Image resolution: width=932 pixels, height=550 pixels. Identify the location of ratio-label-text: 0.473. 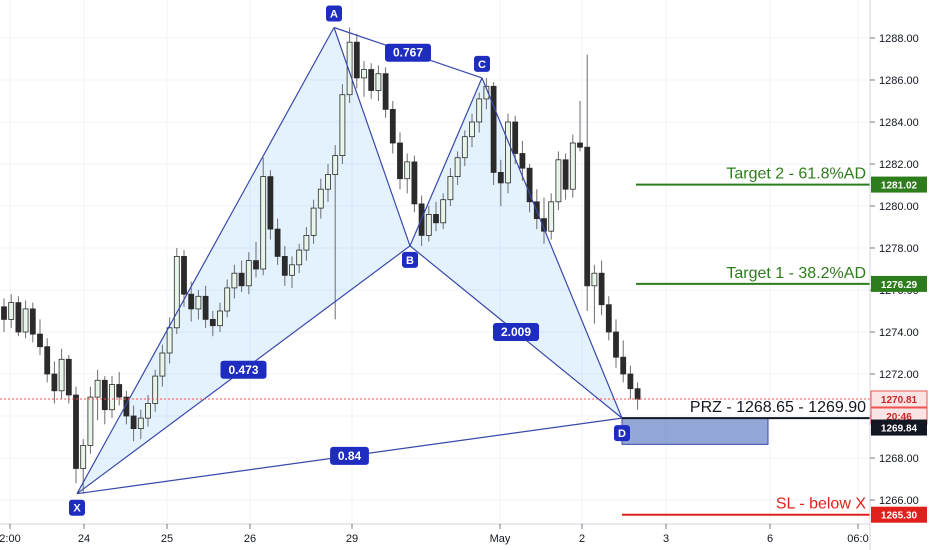
(243, 370).